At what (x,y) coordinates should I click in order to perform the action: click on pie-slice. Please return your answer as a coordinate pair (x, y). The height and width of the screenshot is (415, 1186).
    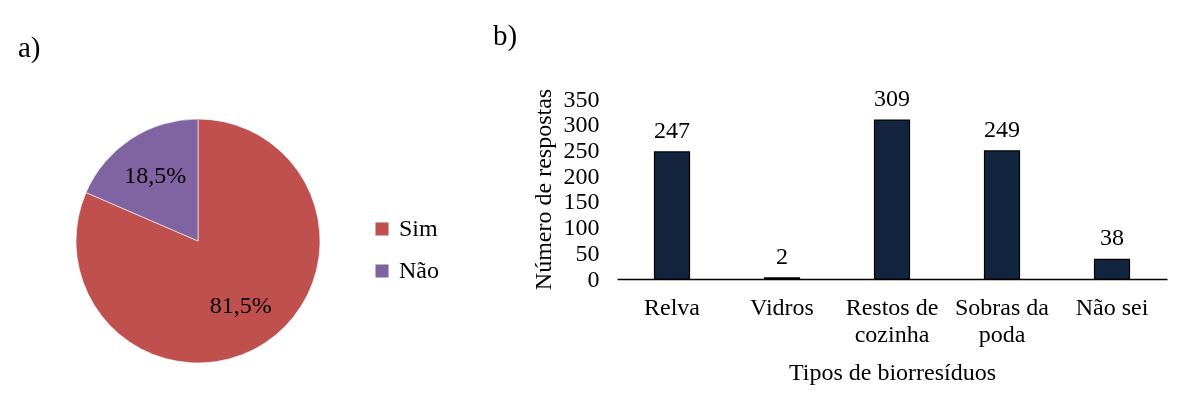
    Looking at the image, I should click on (198, 241).